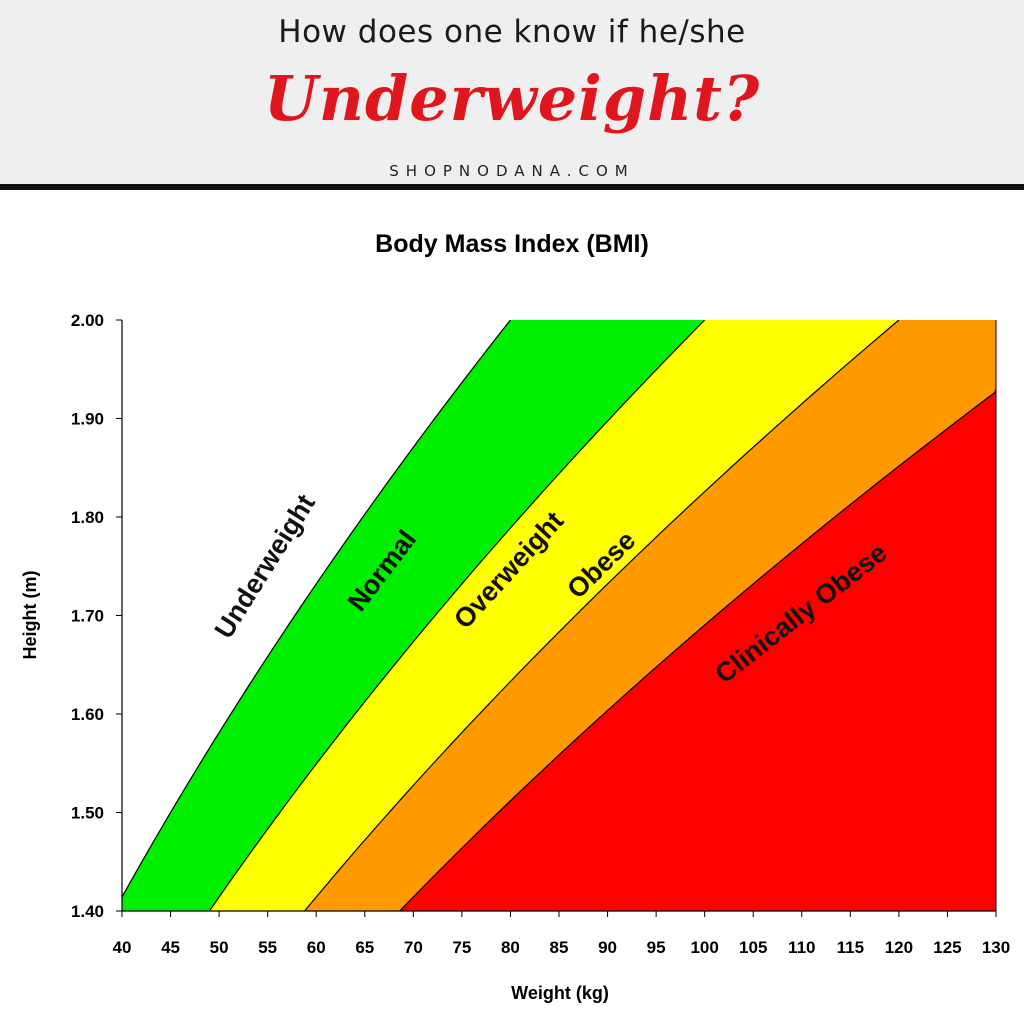 This screenshot has width=1024, height=1024. What do you see at coordinates (899, 947) in the screenshot?
I see `x-tick-label: 120` at bounding box center [899, 947].